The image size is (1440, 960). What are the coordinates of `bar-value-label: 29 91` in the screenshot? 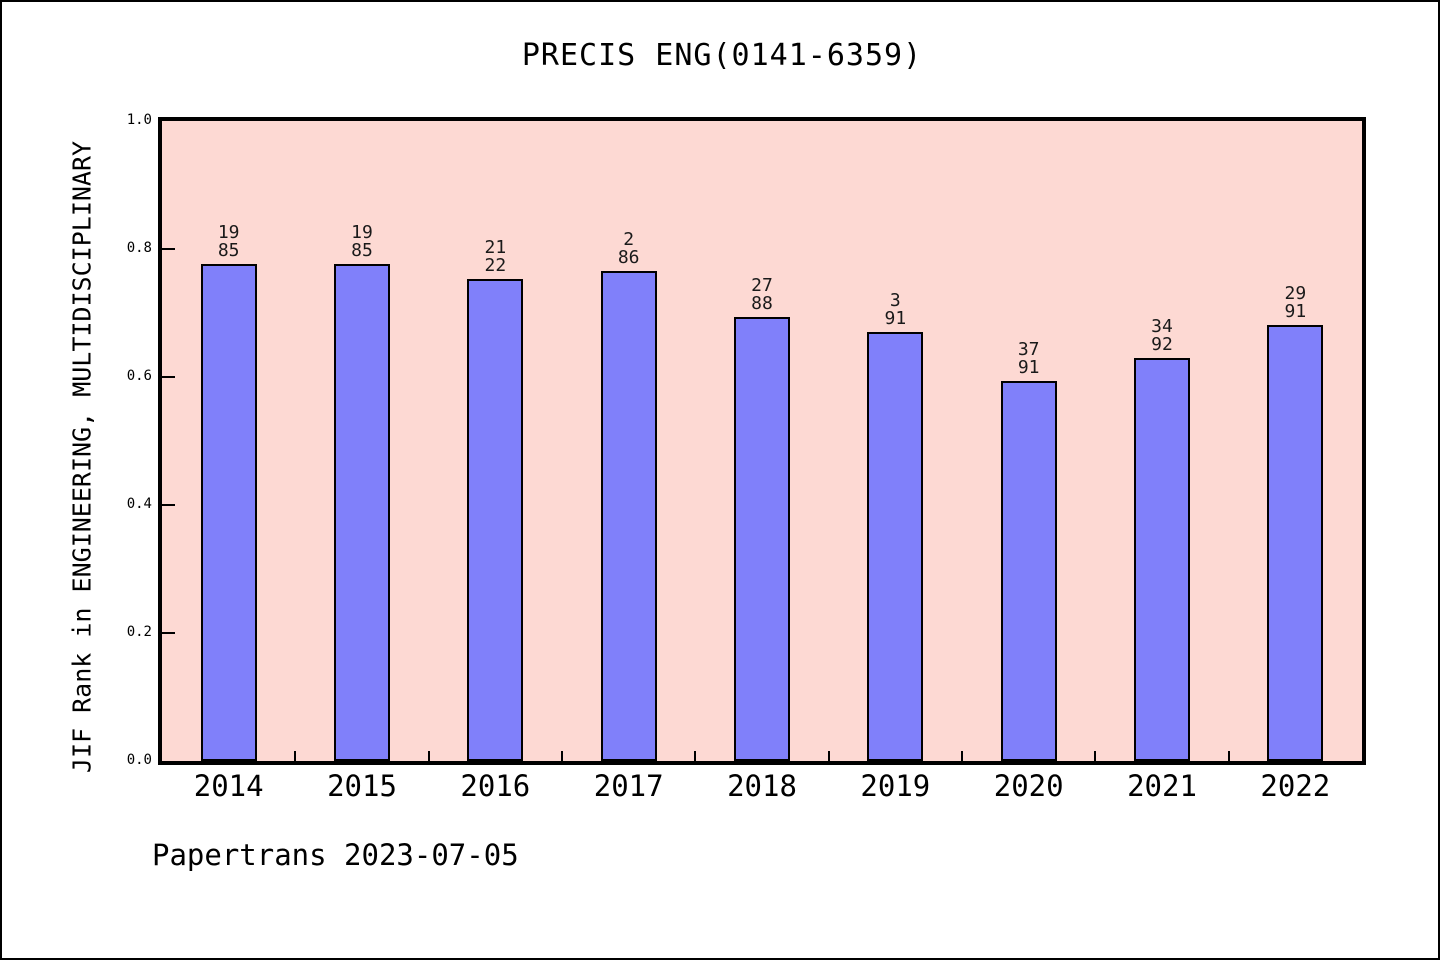 It's located at (1295, 303).